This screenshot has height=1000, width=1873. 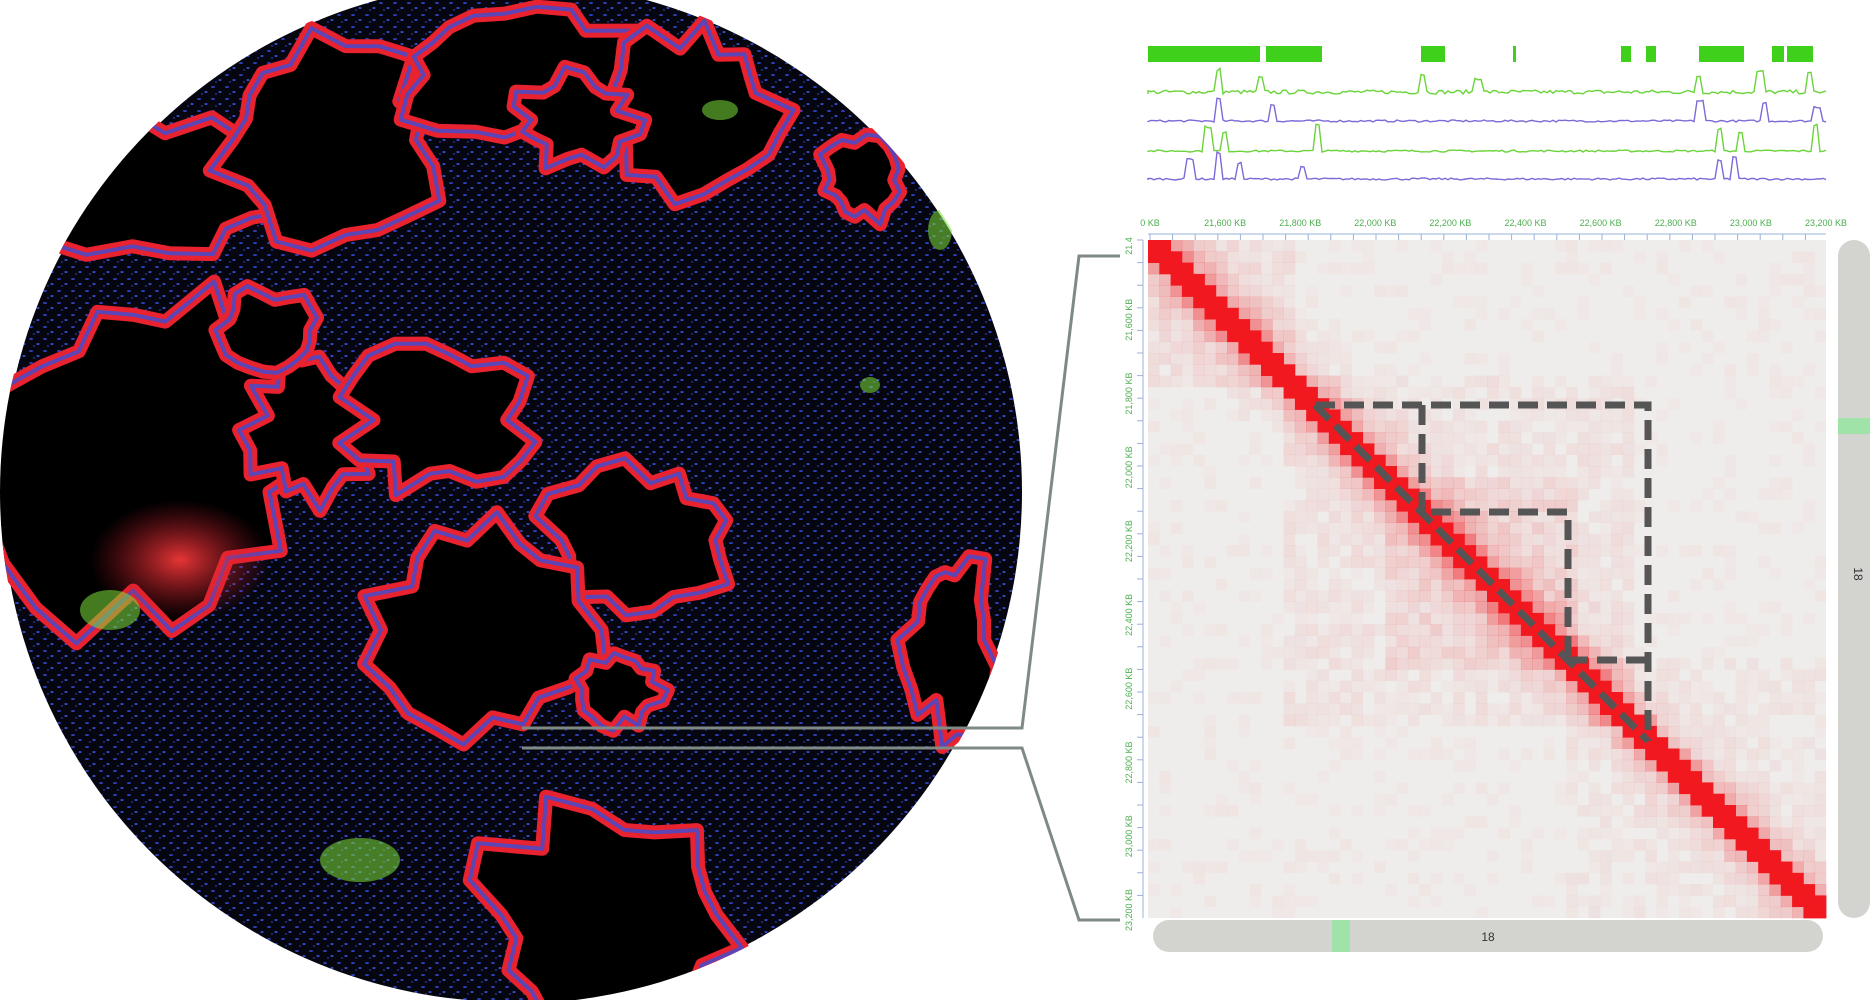 I want to click on gland-basal-nuclei, so click(x=632, y=537).